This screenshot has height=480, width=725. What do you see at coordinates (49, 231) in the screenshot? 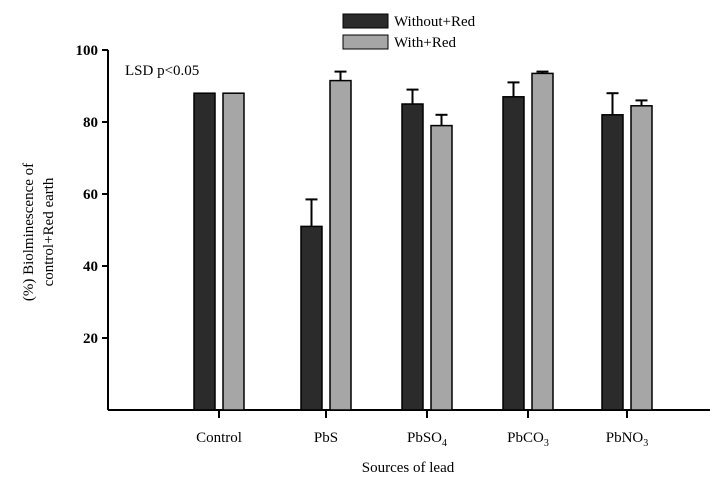
I see `y-axis-title-line: control+Red earth` at bounding box center [49, 231].